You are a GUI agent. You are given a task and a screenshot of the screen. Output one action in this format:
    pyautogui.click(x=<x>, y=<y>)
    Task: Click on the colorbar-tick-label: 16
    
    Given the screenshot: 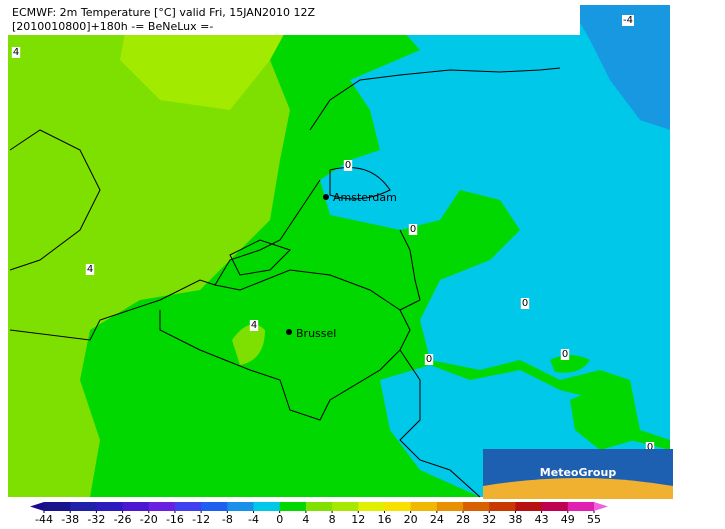 What is the action you would take?
    pyautogui.click(x=384, y=519)
    